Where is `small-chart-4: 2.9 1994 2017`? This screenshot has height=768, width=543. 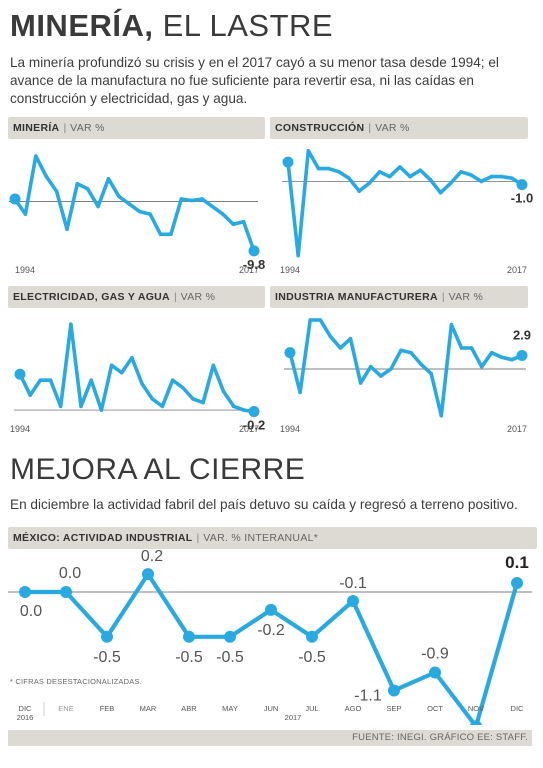
small-chart-4: 2.9 1994 2017 is located at coordinates (405, 376).